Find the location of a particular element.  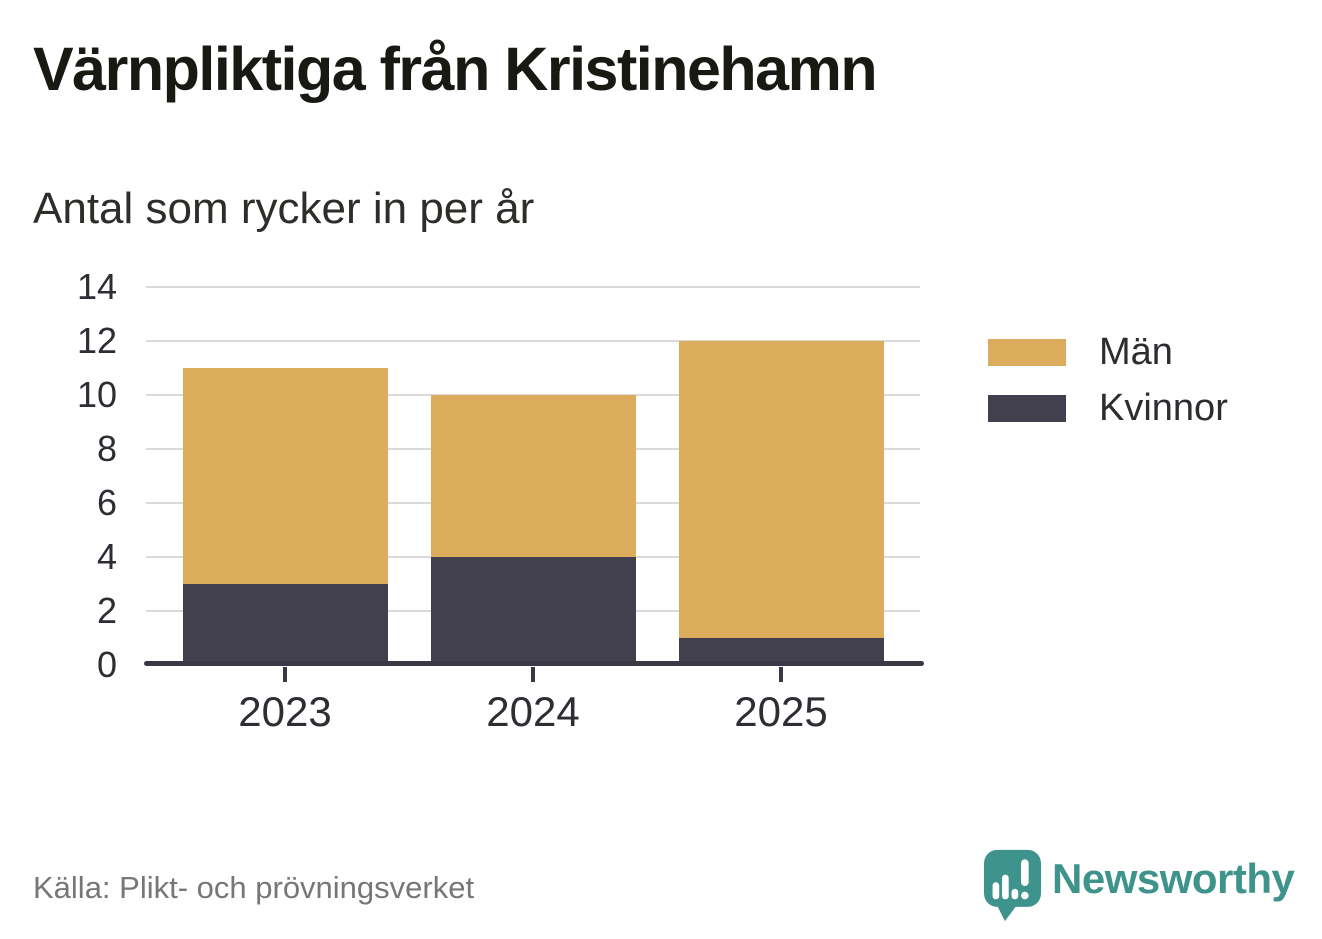

legend-item-kvinnor: Kvinnor is located at coordinates (1108, 408).